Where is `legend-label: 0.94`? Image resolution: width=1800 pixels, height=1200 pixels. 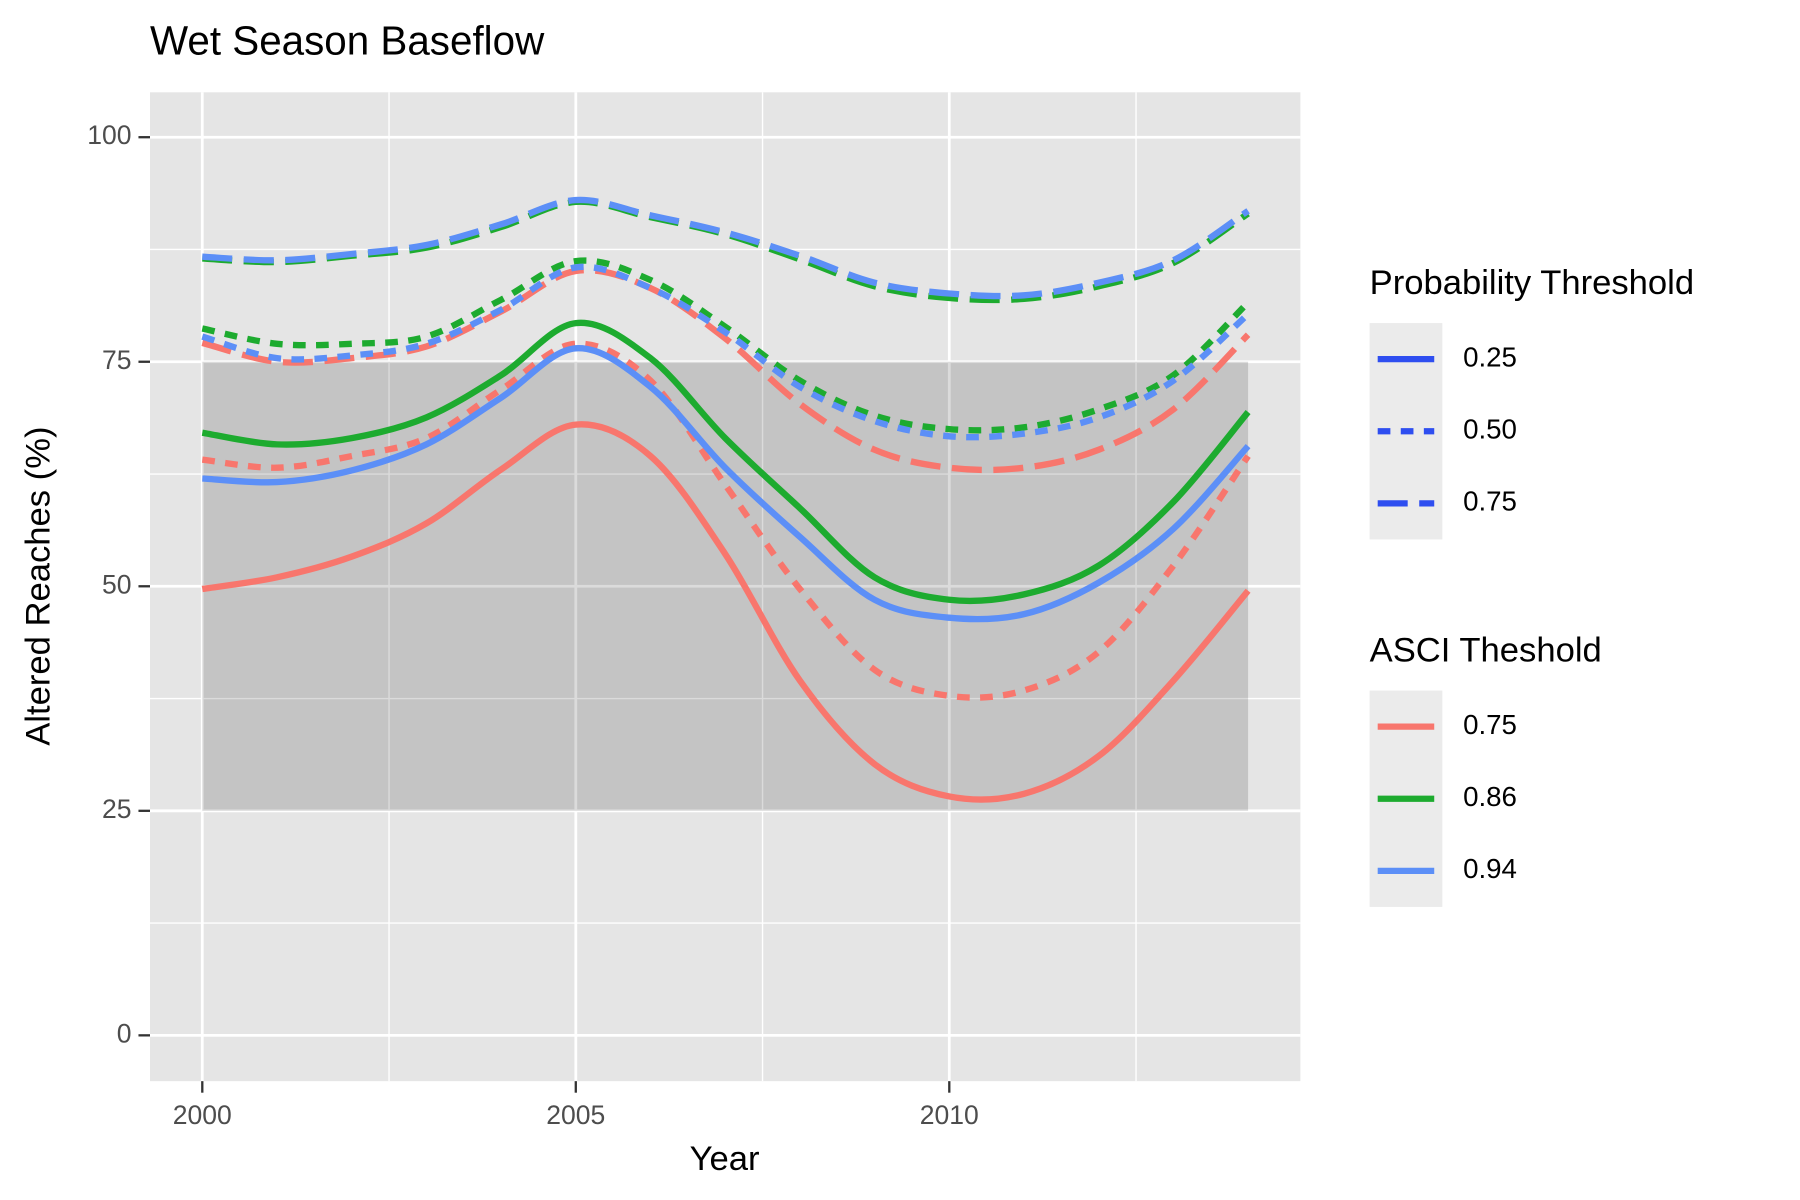
legend-label: 0.94 is located at coordinates (1490, 868).